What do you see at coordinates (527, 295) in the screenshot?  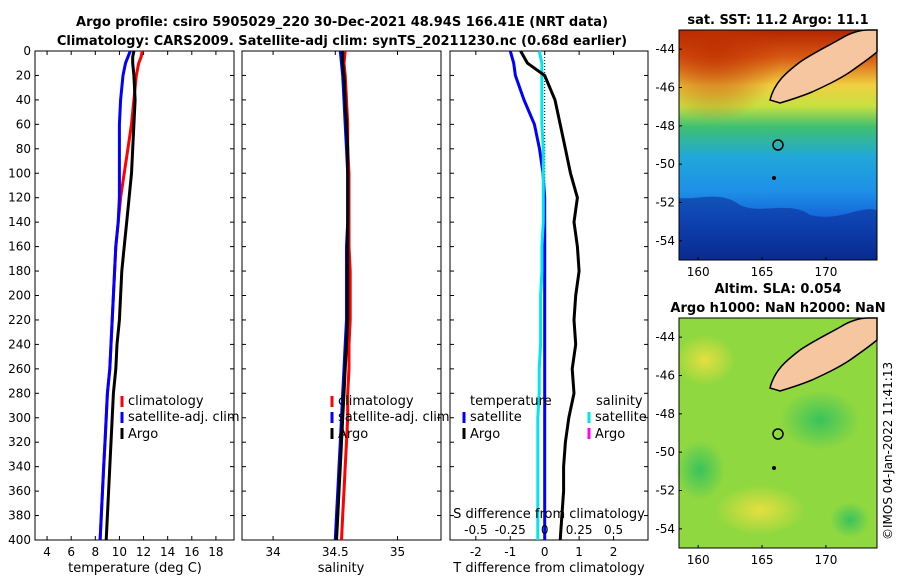 I see `series-line-t-satellite` at bounding box center [527, 295].